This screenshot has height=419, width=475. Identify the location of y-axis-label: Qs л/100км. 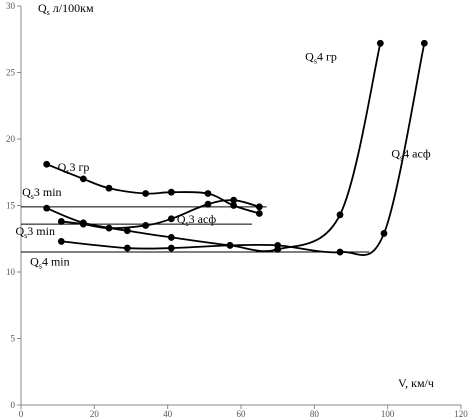
(66, 9).